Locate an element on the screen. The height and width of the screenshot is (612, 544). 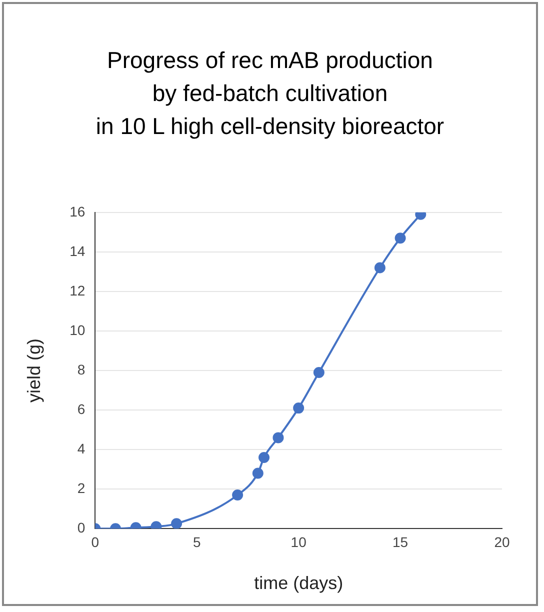
y-tick-label: 2 is located at coordinates (81, 488).